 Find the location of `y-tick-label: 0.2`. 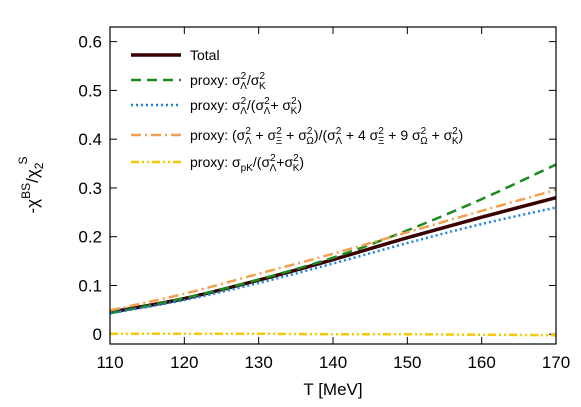

y-tick-label: 0.2 is located at coordinates (90, 237).